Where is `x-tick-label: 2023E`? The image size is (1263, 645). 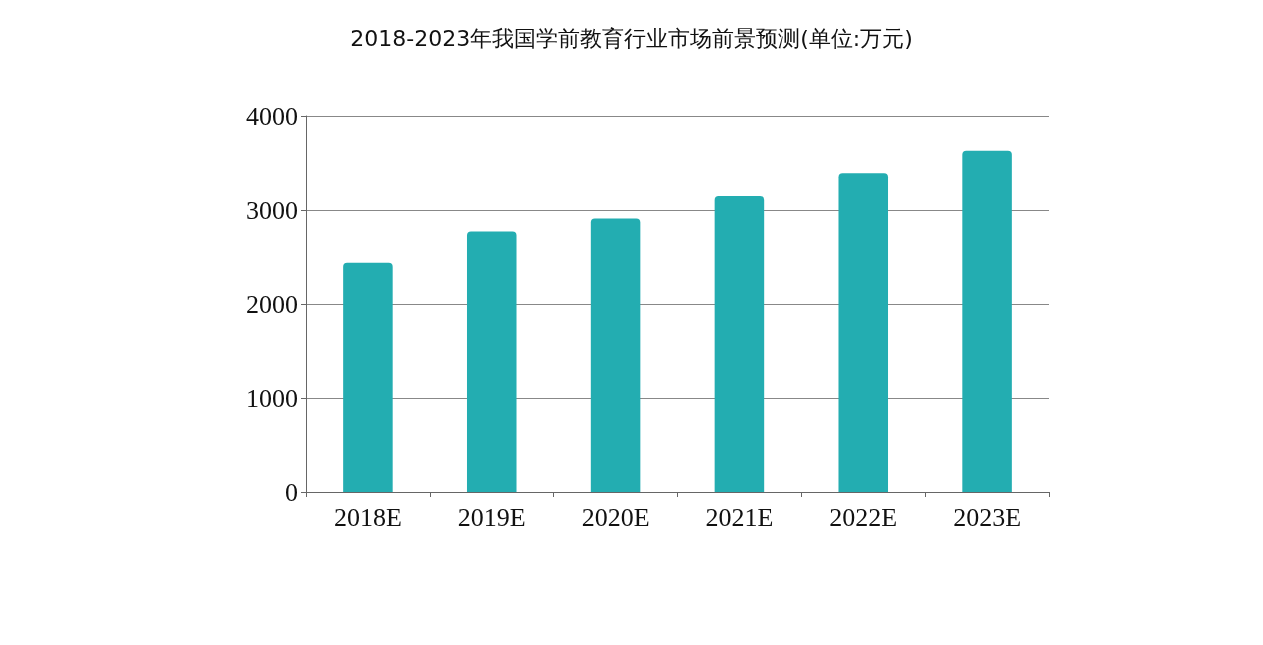
x-tick-label: 2023E is located at coordinates (987, 517).